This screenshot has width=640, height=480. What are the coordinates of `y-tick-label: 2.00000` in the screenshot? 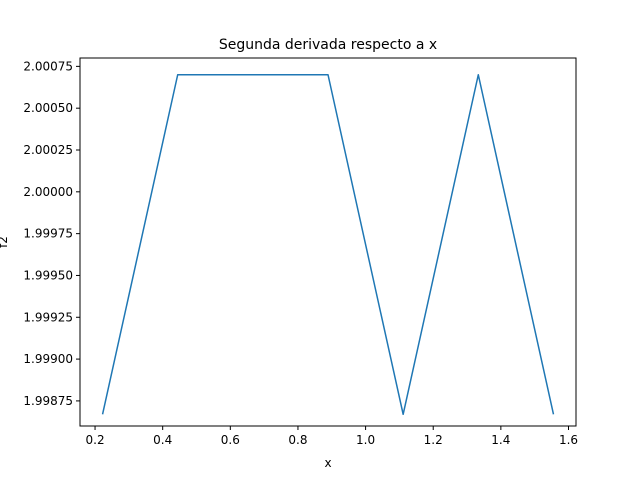 It's located at (48, 192).